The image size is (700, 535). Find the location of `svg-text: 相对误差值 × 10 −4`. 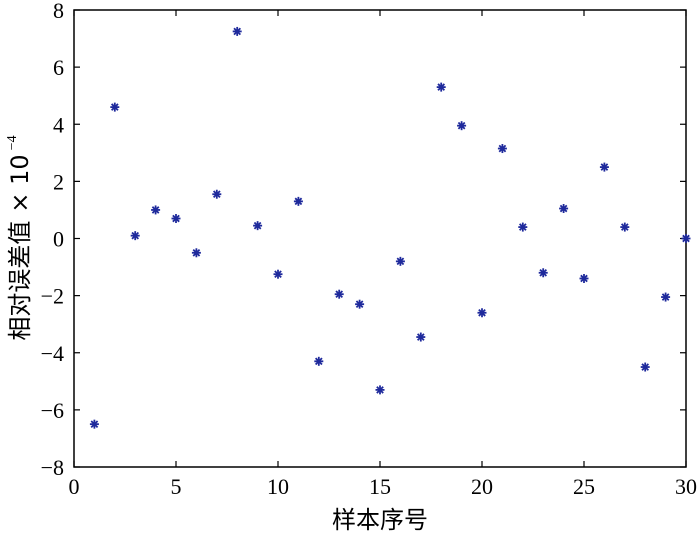

svg-text: 相对误差值 × 10 −4 is located at coordinates (19, 237).